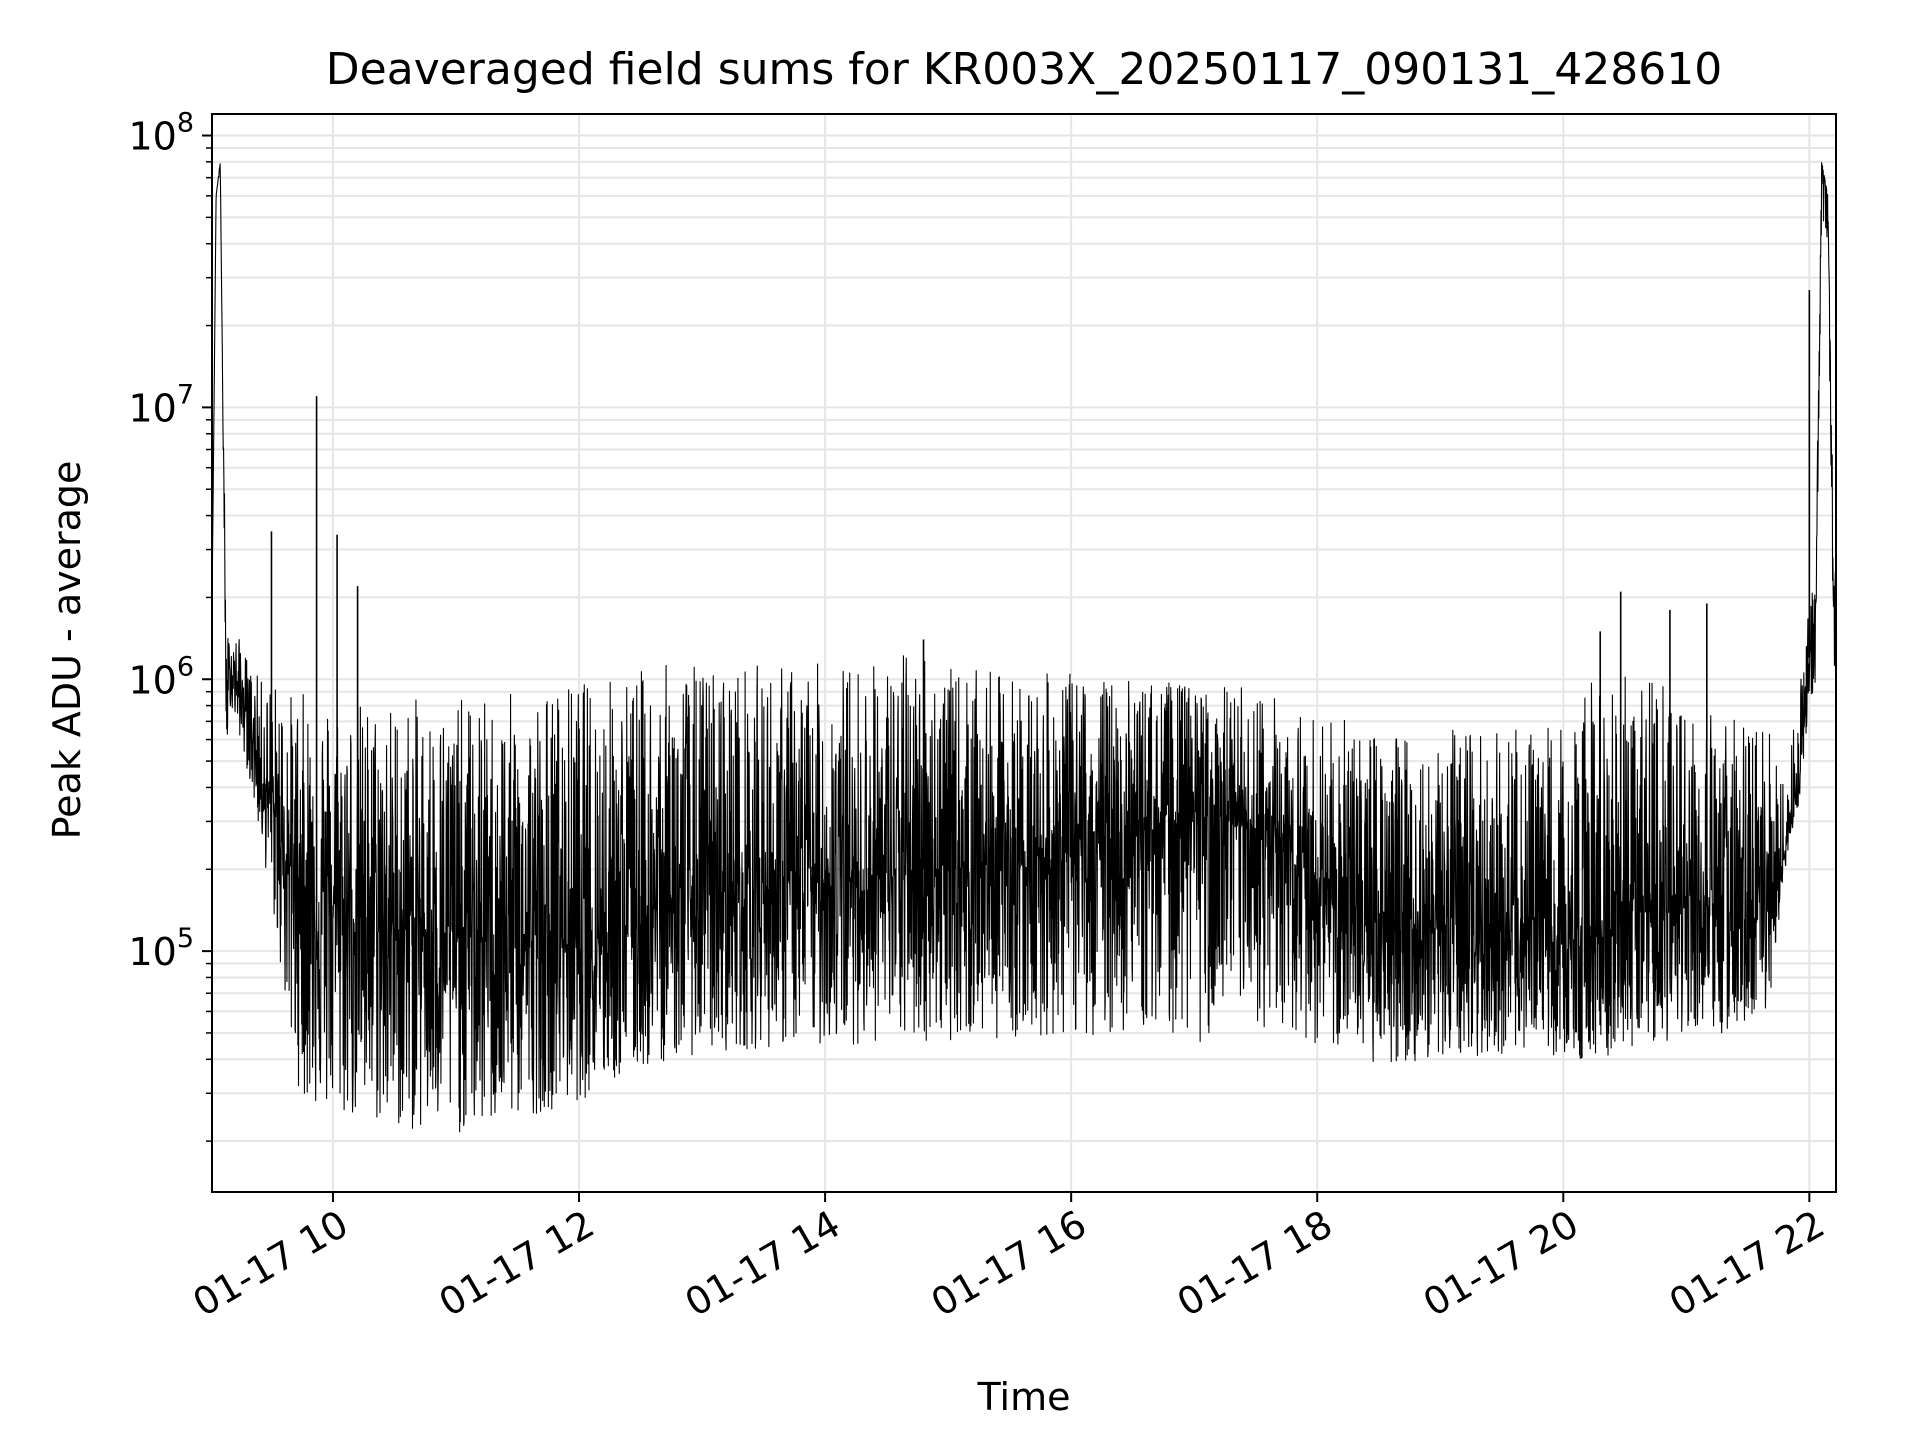 This screenshot has width=1920, height=1440. Describe the element at coordinates (1024, 1397) in the screenshot. I see `x-axis-label: Time` at that location.